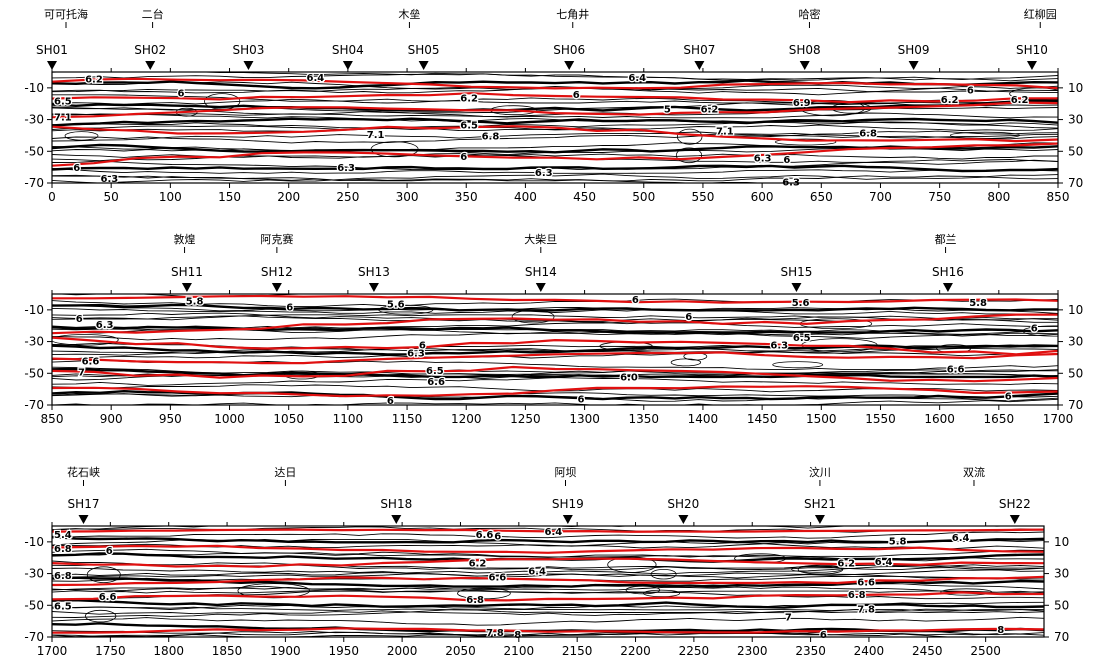 The image size is (1101, 665). What do you see at coordinates (227, 651) in the screenshot?
I see `x-tick-label: 1850` at bounding box center [227, 651].